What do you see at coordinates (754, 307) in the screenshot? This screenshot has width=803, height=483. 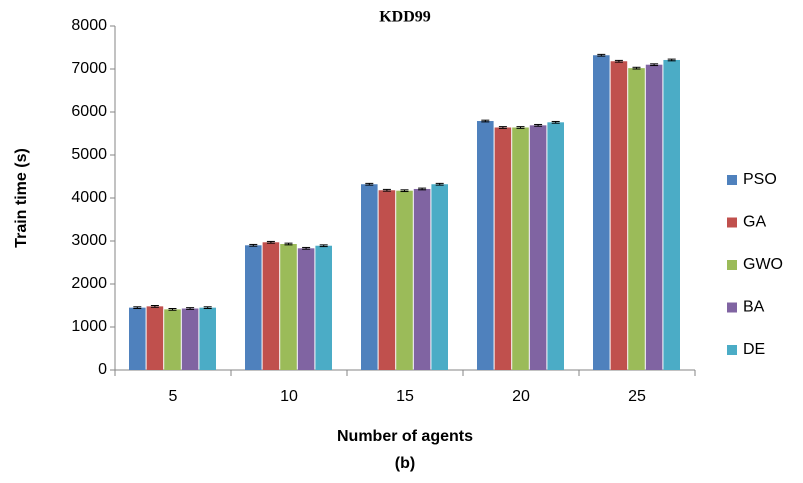 I see `legend-label: BA` at bounding box center [754, 307].